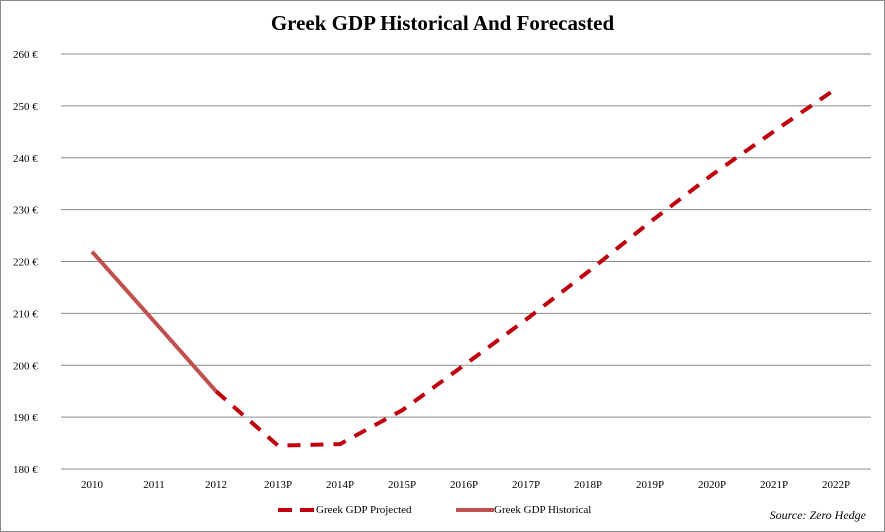 The height and width of the screenshot is (532, 885). Describe the element at coordinates (442, 23) in the screenshot. I see `chart-title: Greek GDP Historical And Forecasted` at that location.